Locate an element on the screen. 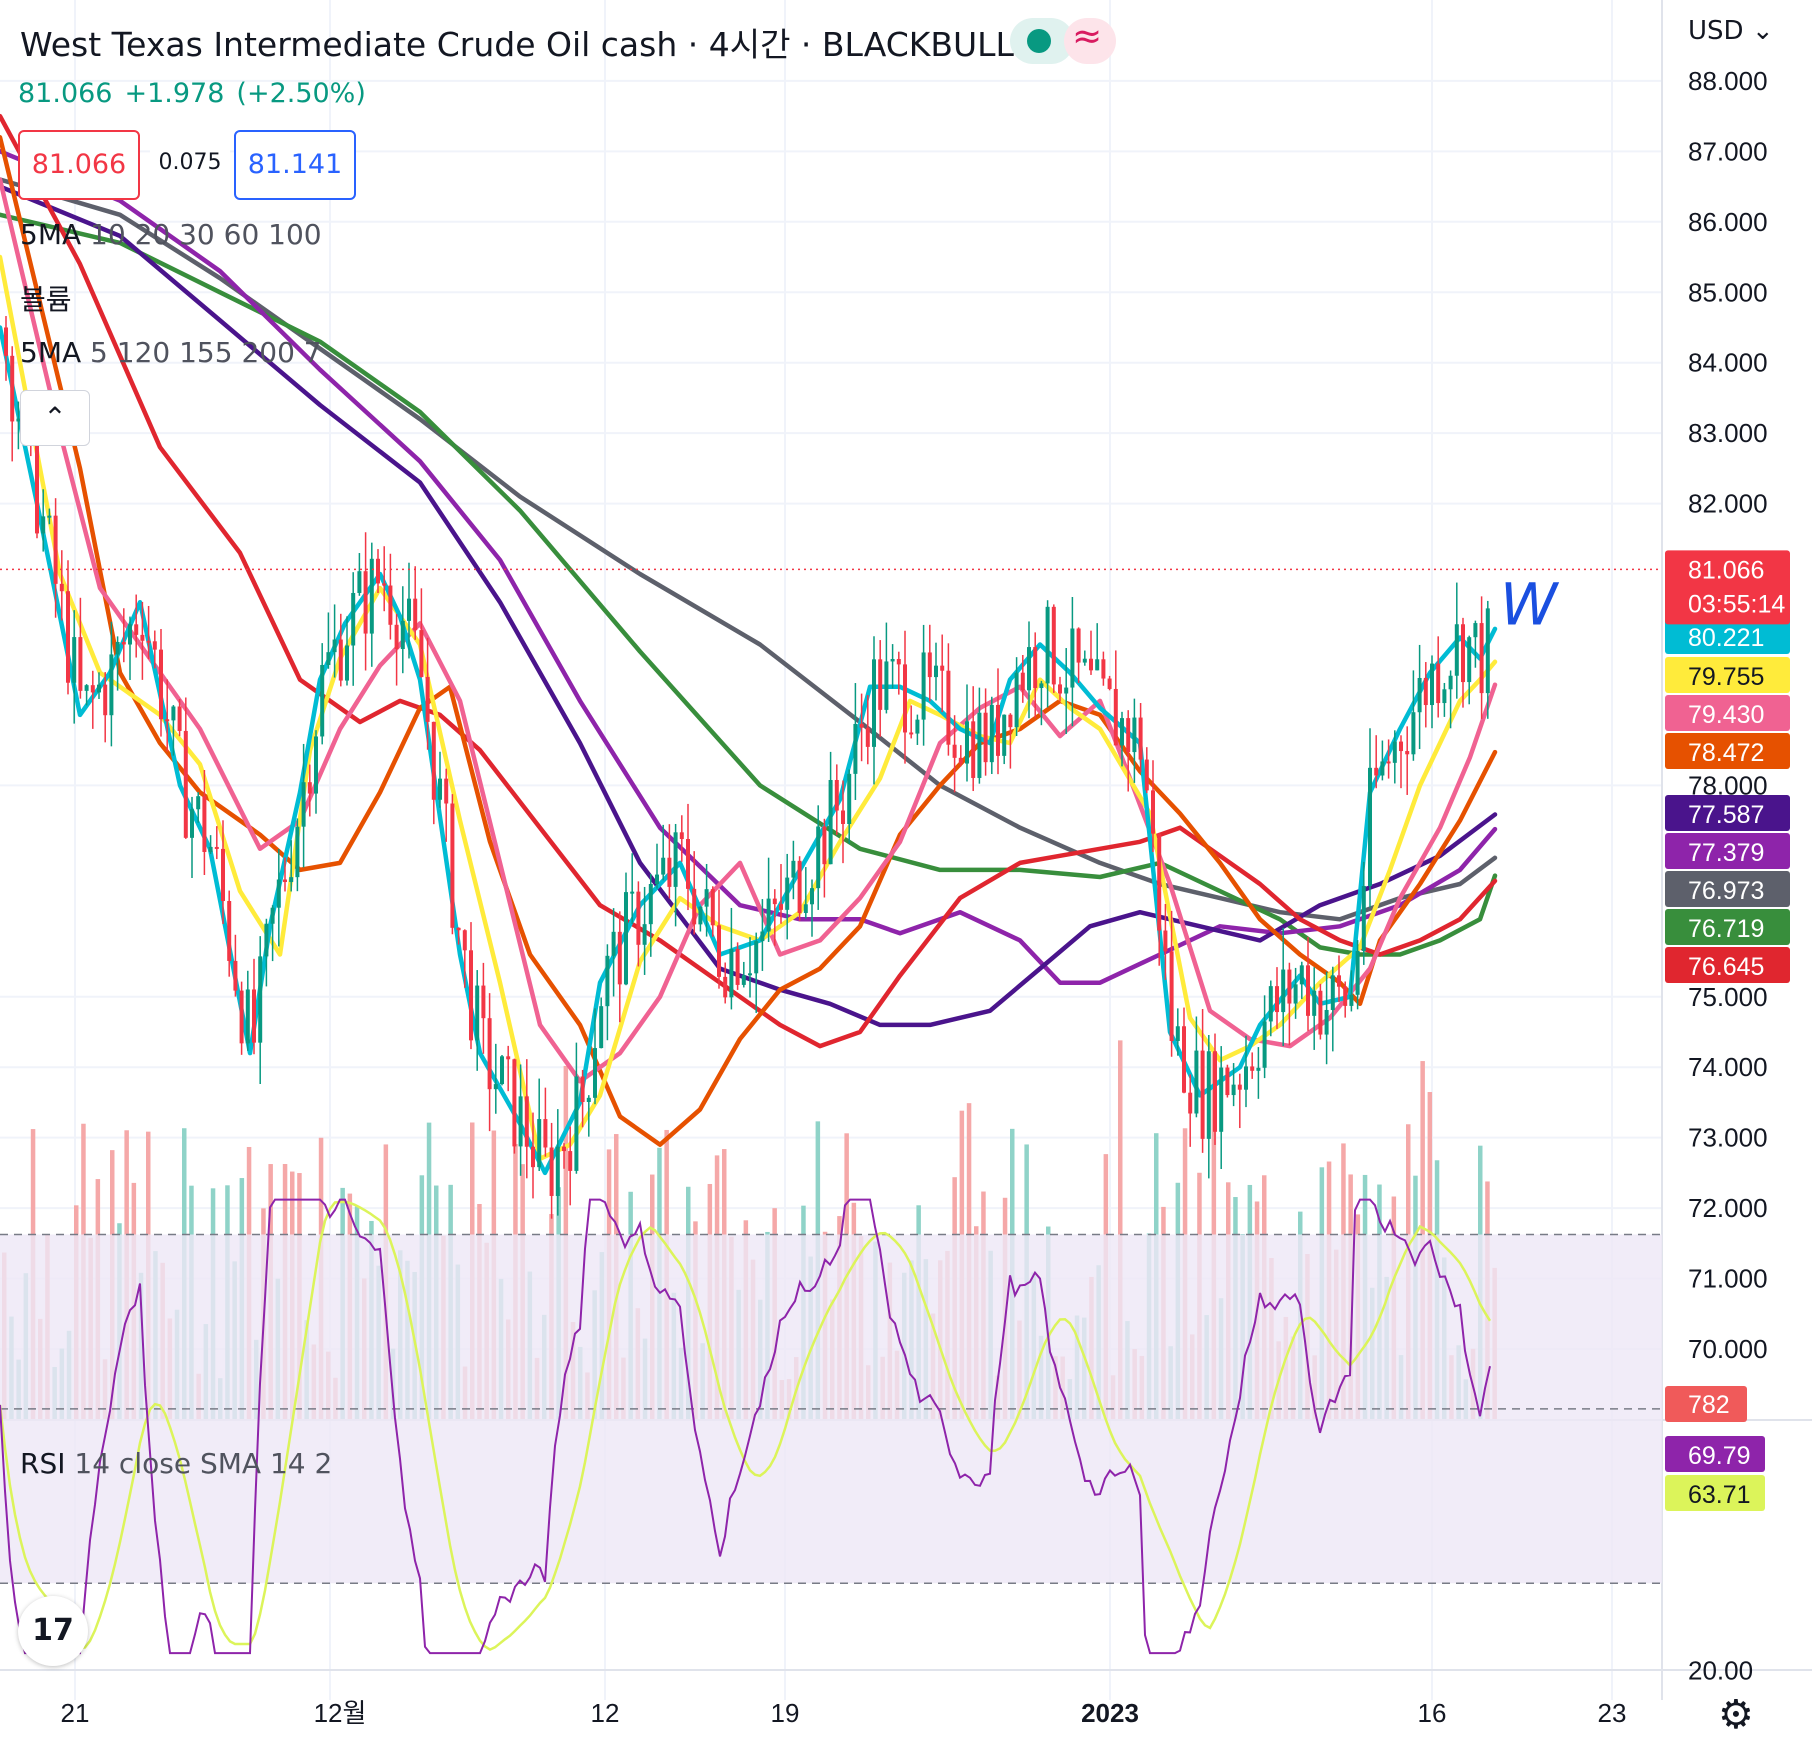 The width and height of the screenshot is (1812, 1751). rsi-value-tag is located at coordinates (1715, 1493).